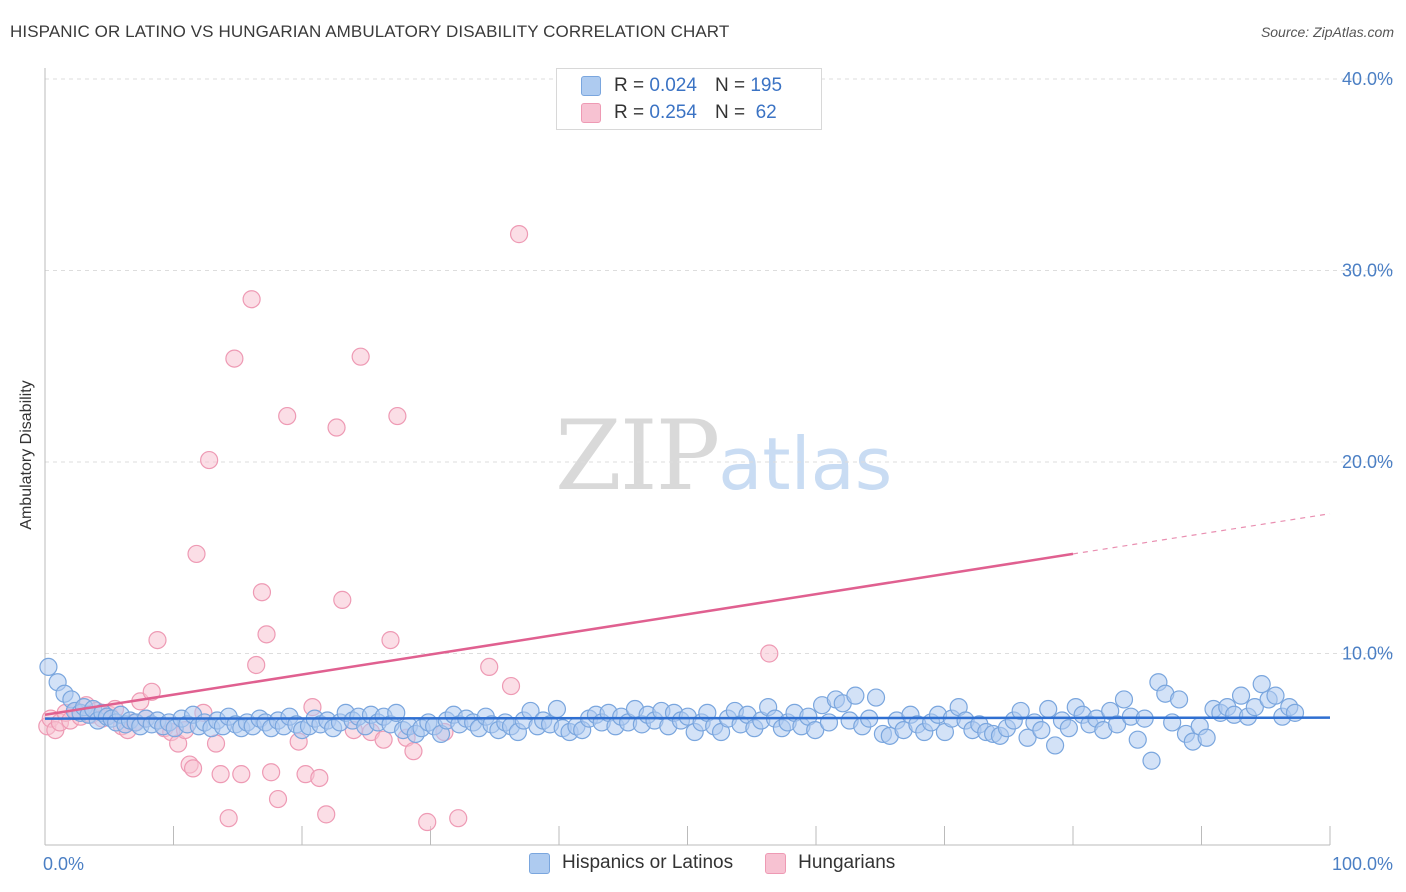 The image size is (1406, 892). What do you see at coordinates (1367, 654) in the screenshot?
I see `y-tick-label: 10.0%` at bounding box center [1367, 654].